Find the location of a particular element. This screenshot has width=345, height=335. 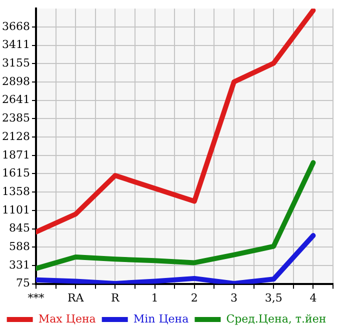

legend-label: Max Цена is located at coordinates (67, 319).